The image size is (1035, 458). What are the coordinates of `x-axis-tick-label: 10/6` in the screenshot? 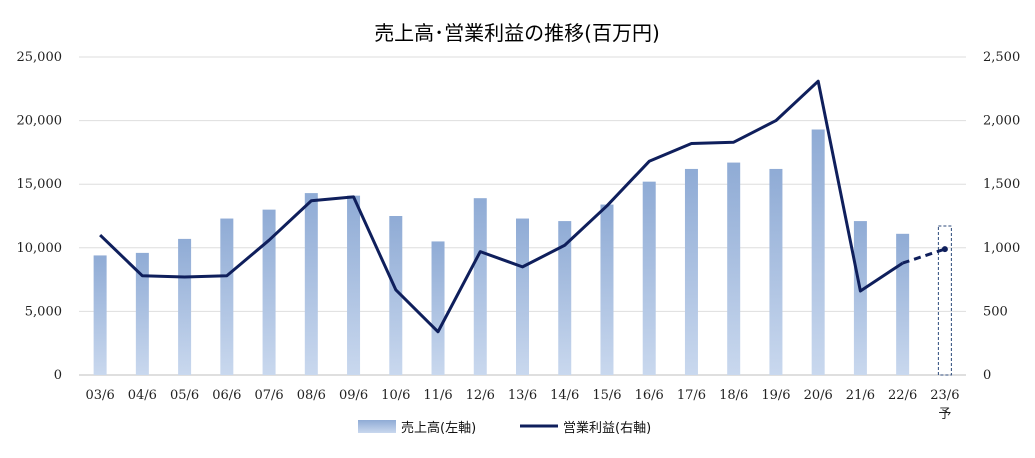 It's located at (395, 395).